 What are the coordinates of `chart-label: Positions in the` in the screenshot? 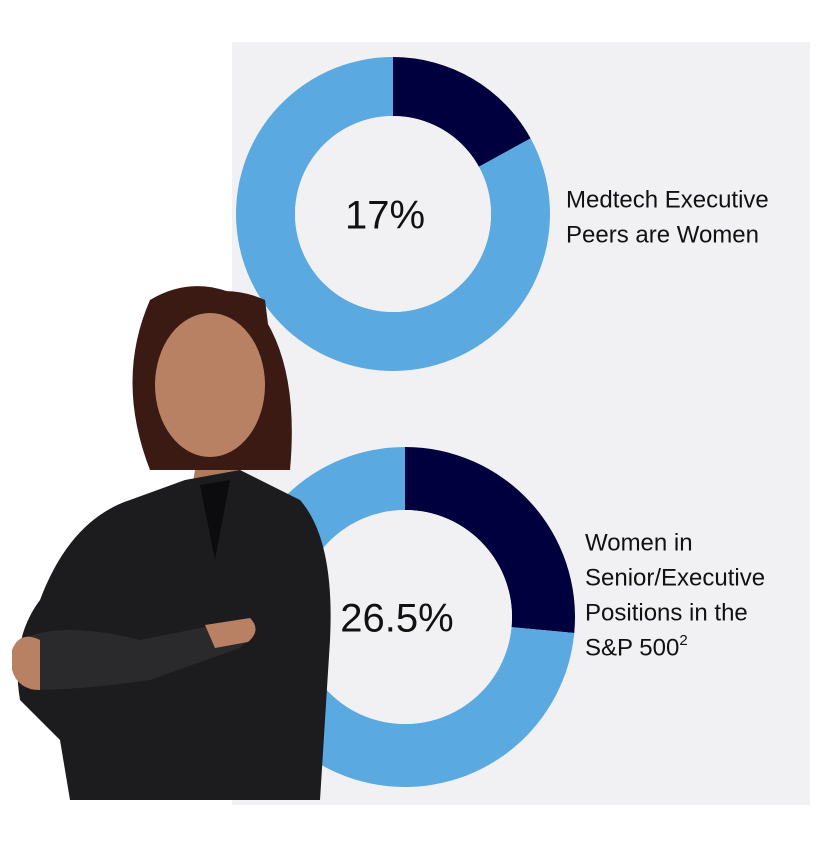 It's located at (666, 612).